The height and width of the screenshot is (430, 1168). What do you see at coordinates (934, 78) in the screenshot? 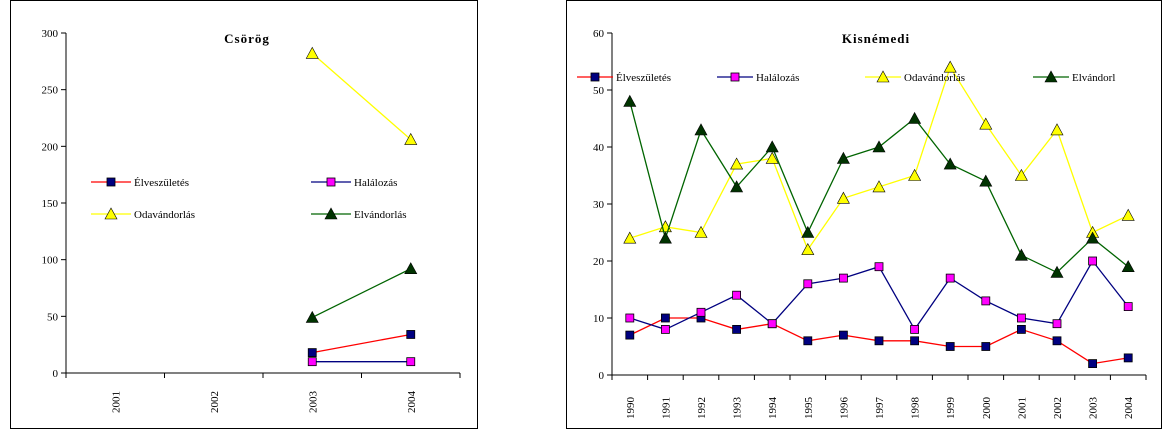
I see `legend-label: Odavándorlás` at bounding box center [934, 78].